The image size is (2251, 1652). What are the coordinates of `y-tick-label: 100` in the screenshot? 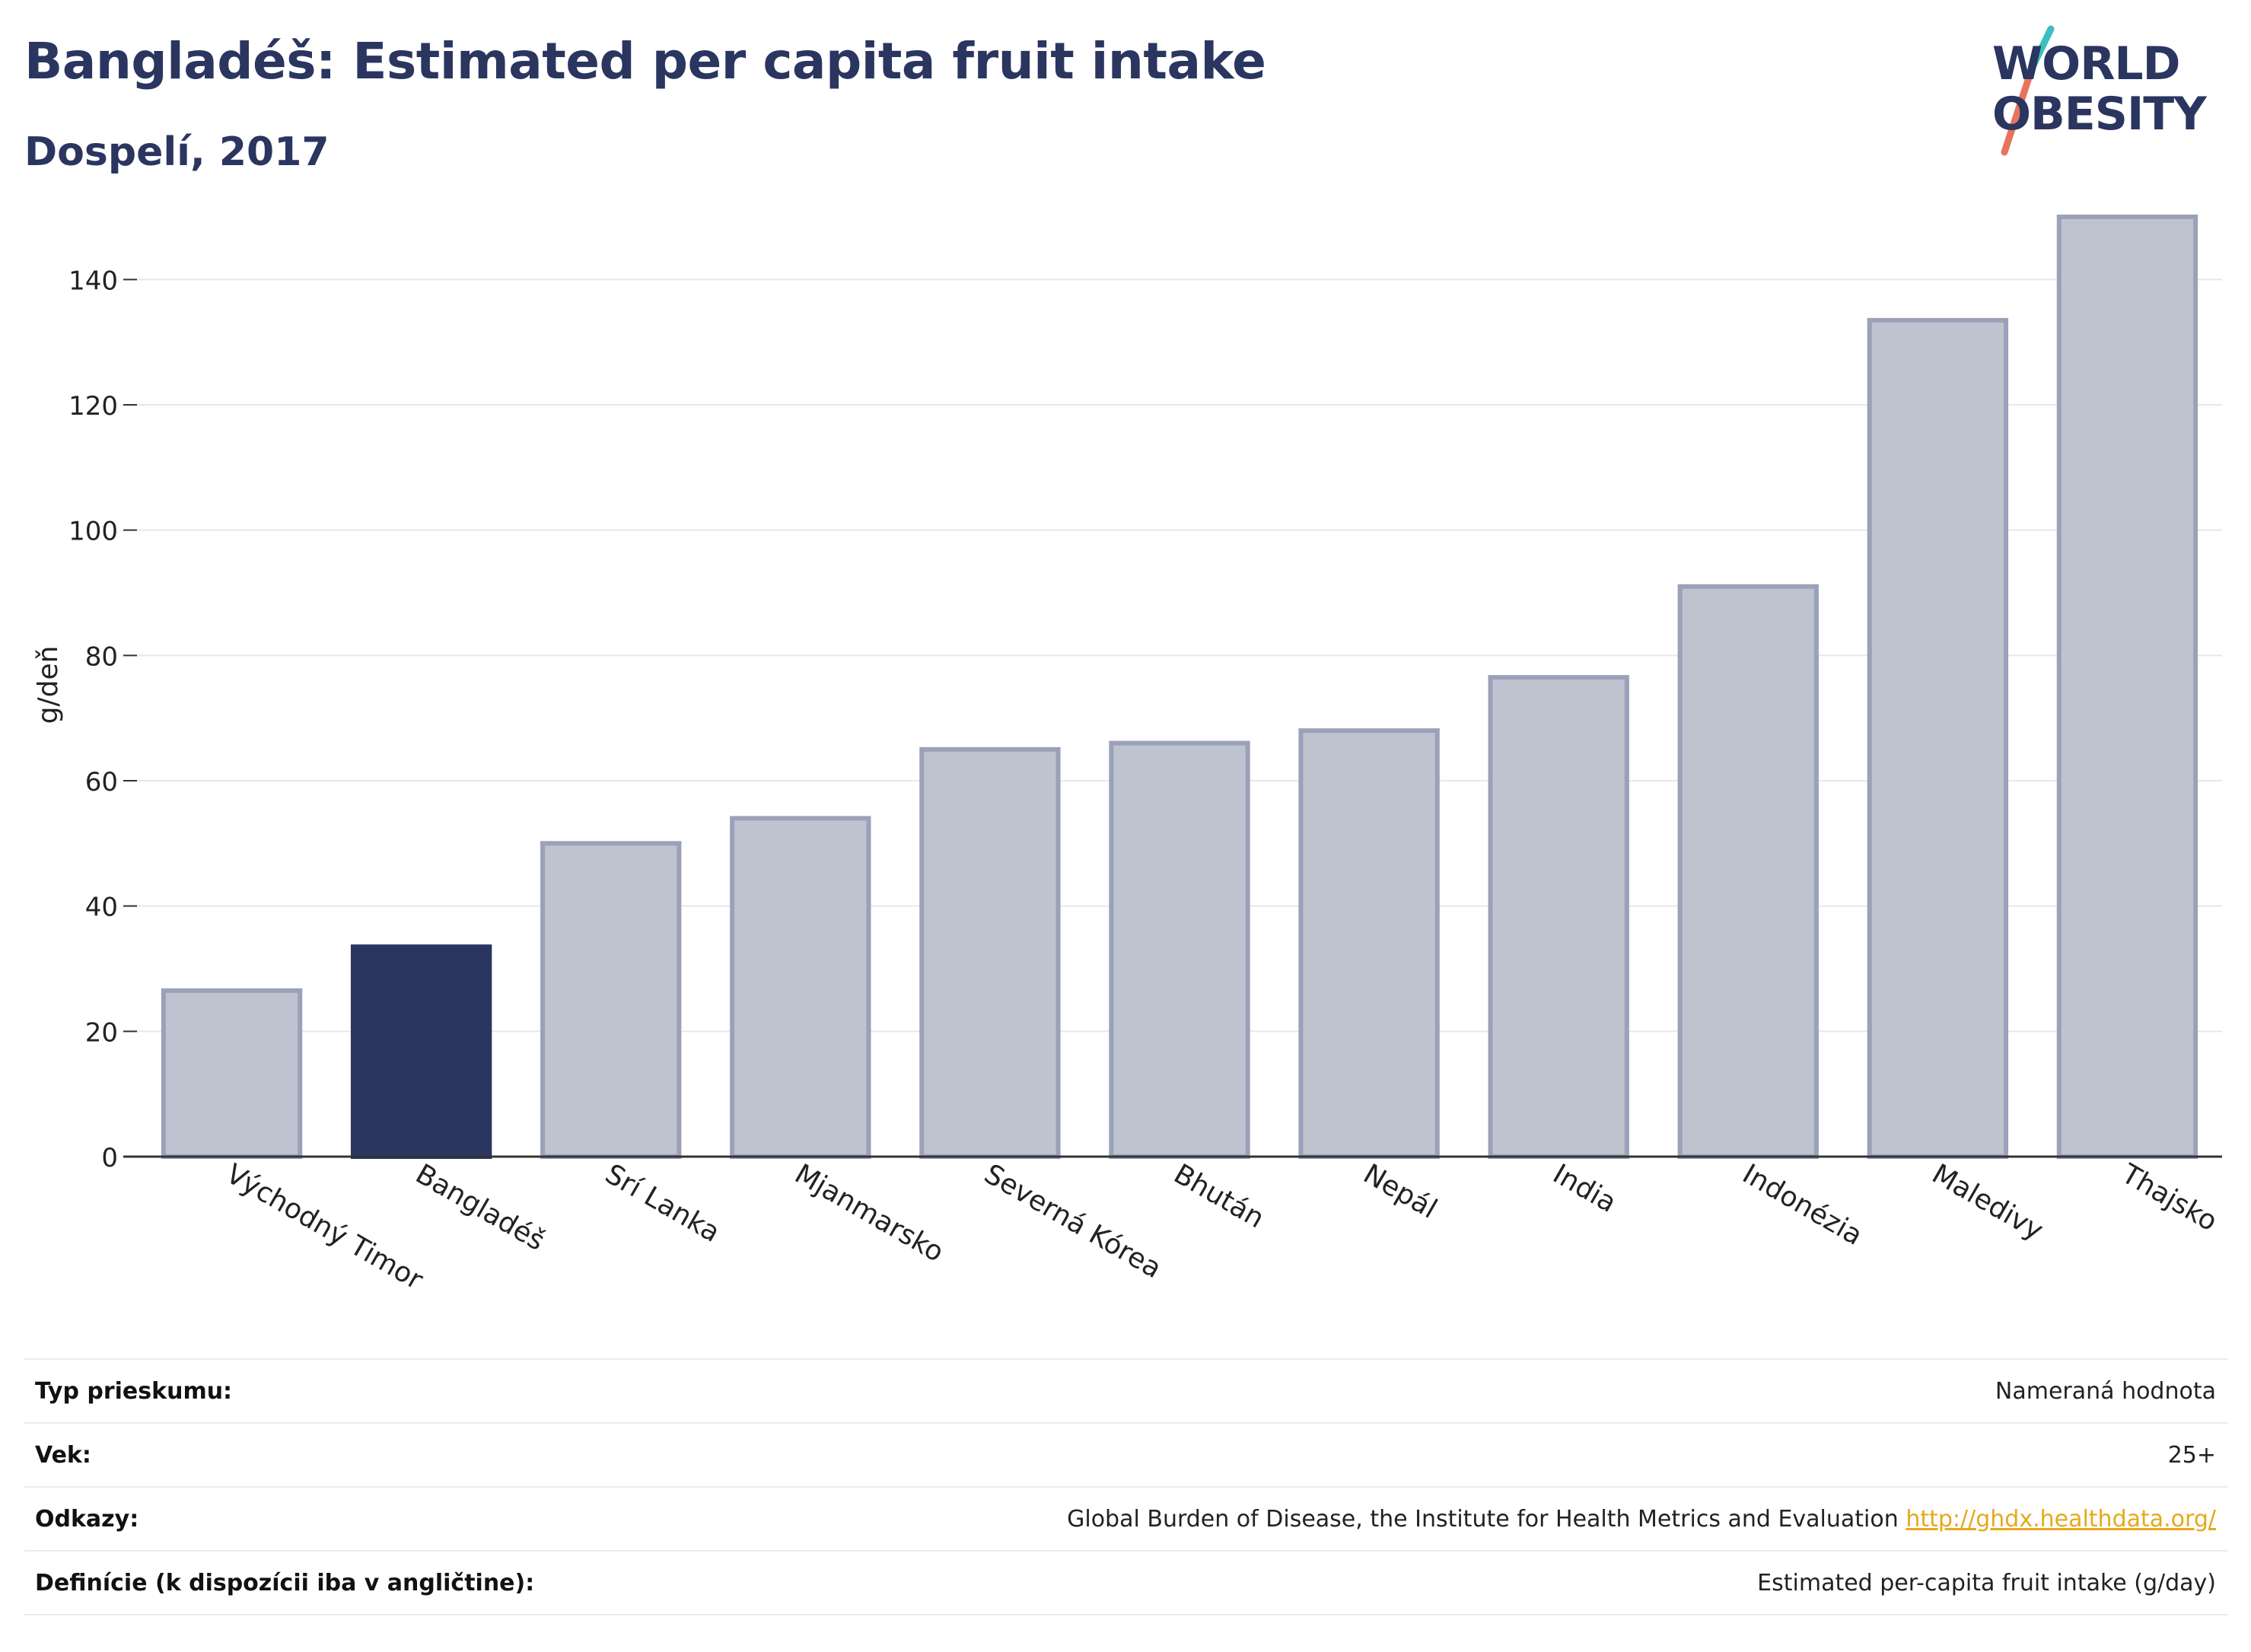 It's located at (93, 532).